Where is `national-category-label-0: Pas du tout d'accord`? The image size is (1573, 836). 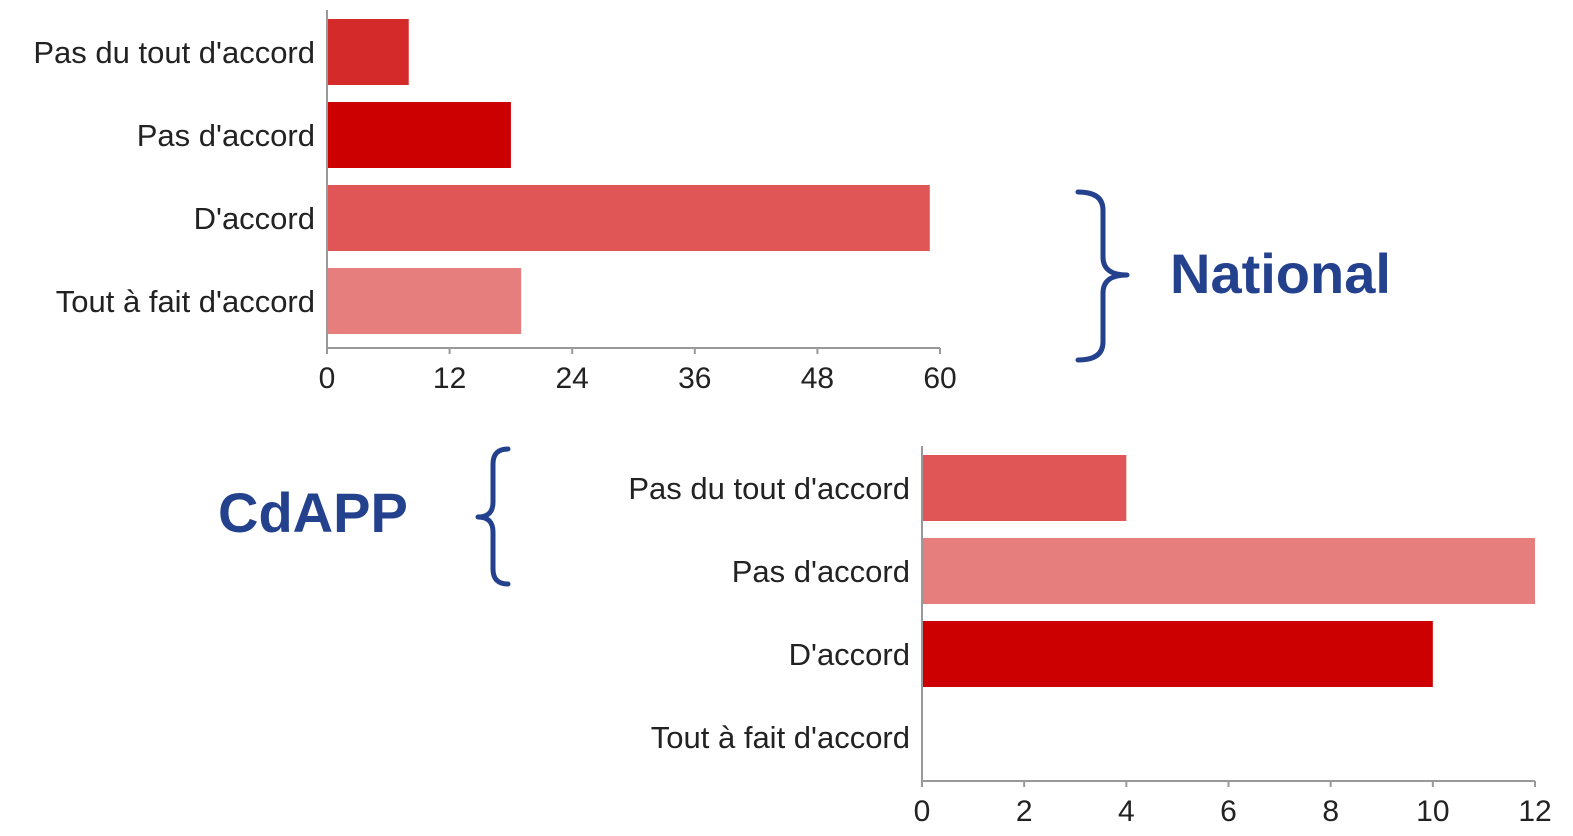 national-category-label-0: Pas du tout d'accord is located at coordinates (174, 52).